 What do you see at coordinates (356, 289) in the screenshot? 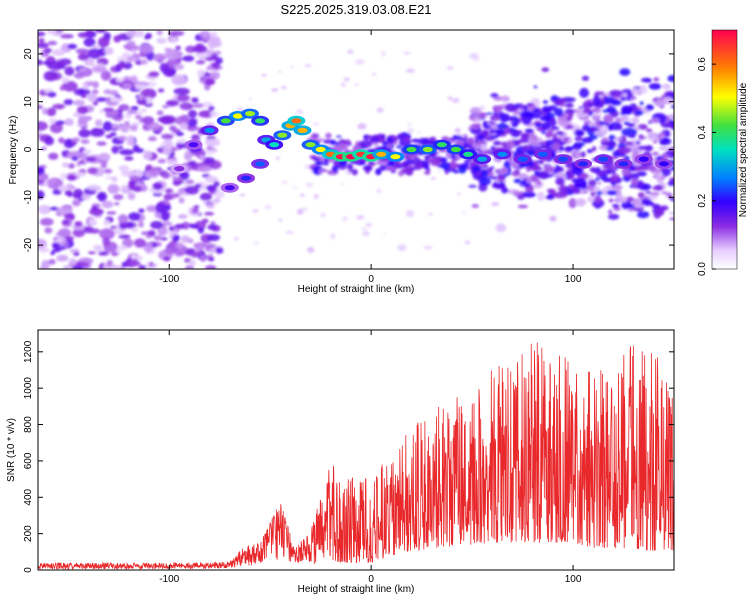
I see `spectrogram-x-label: Height of straight line (km)` at bounding box center [356, 289].